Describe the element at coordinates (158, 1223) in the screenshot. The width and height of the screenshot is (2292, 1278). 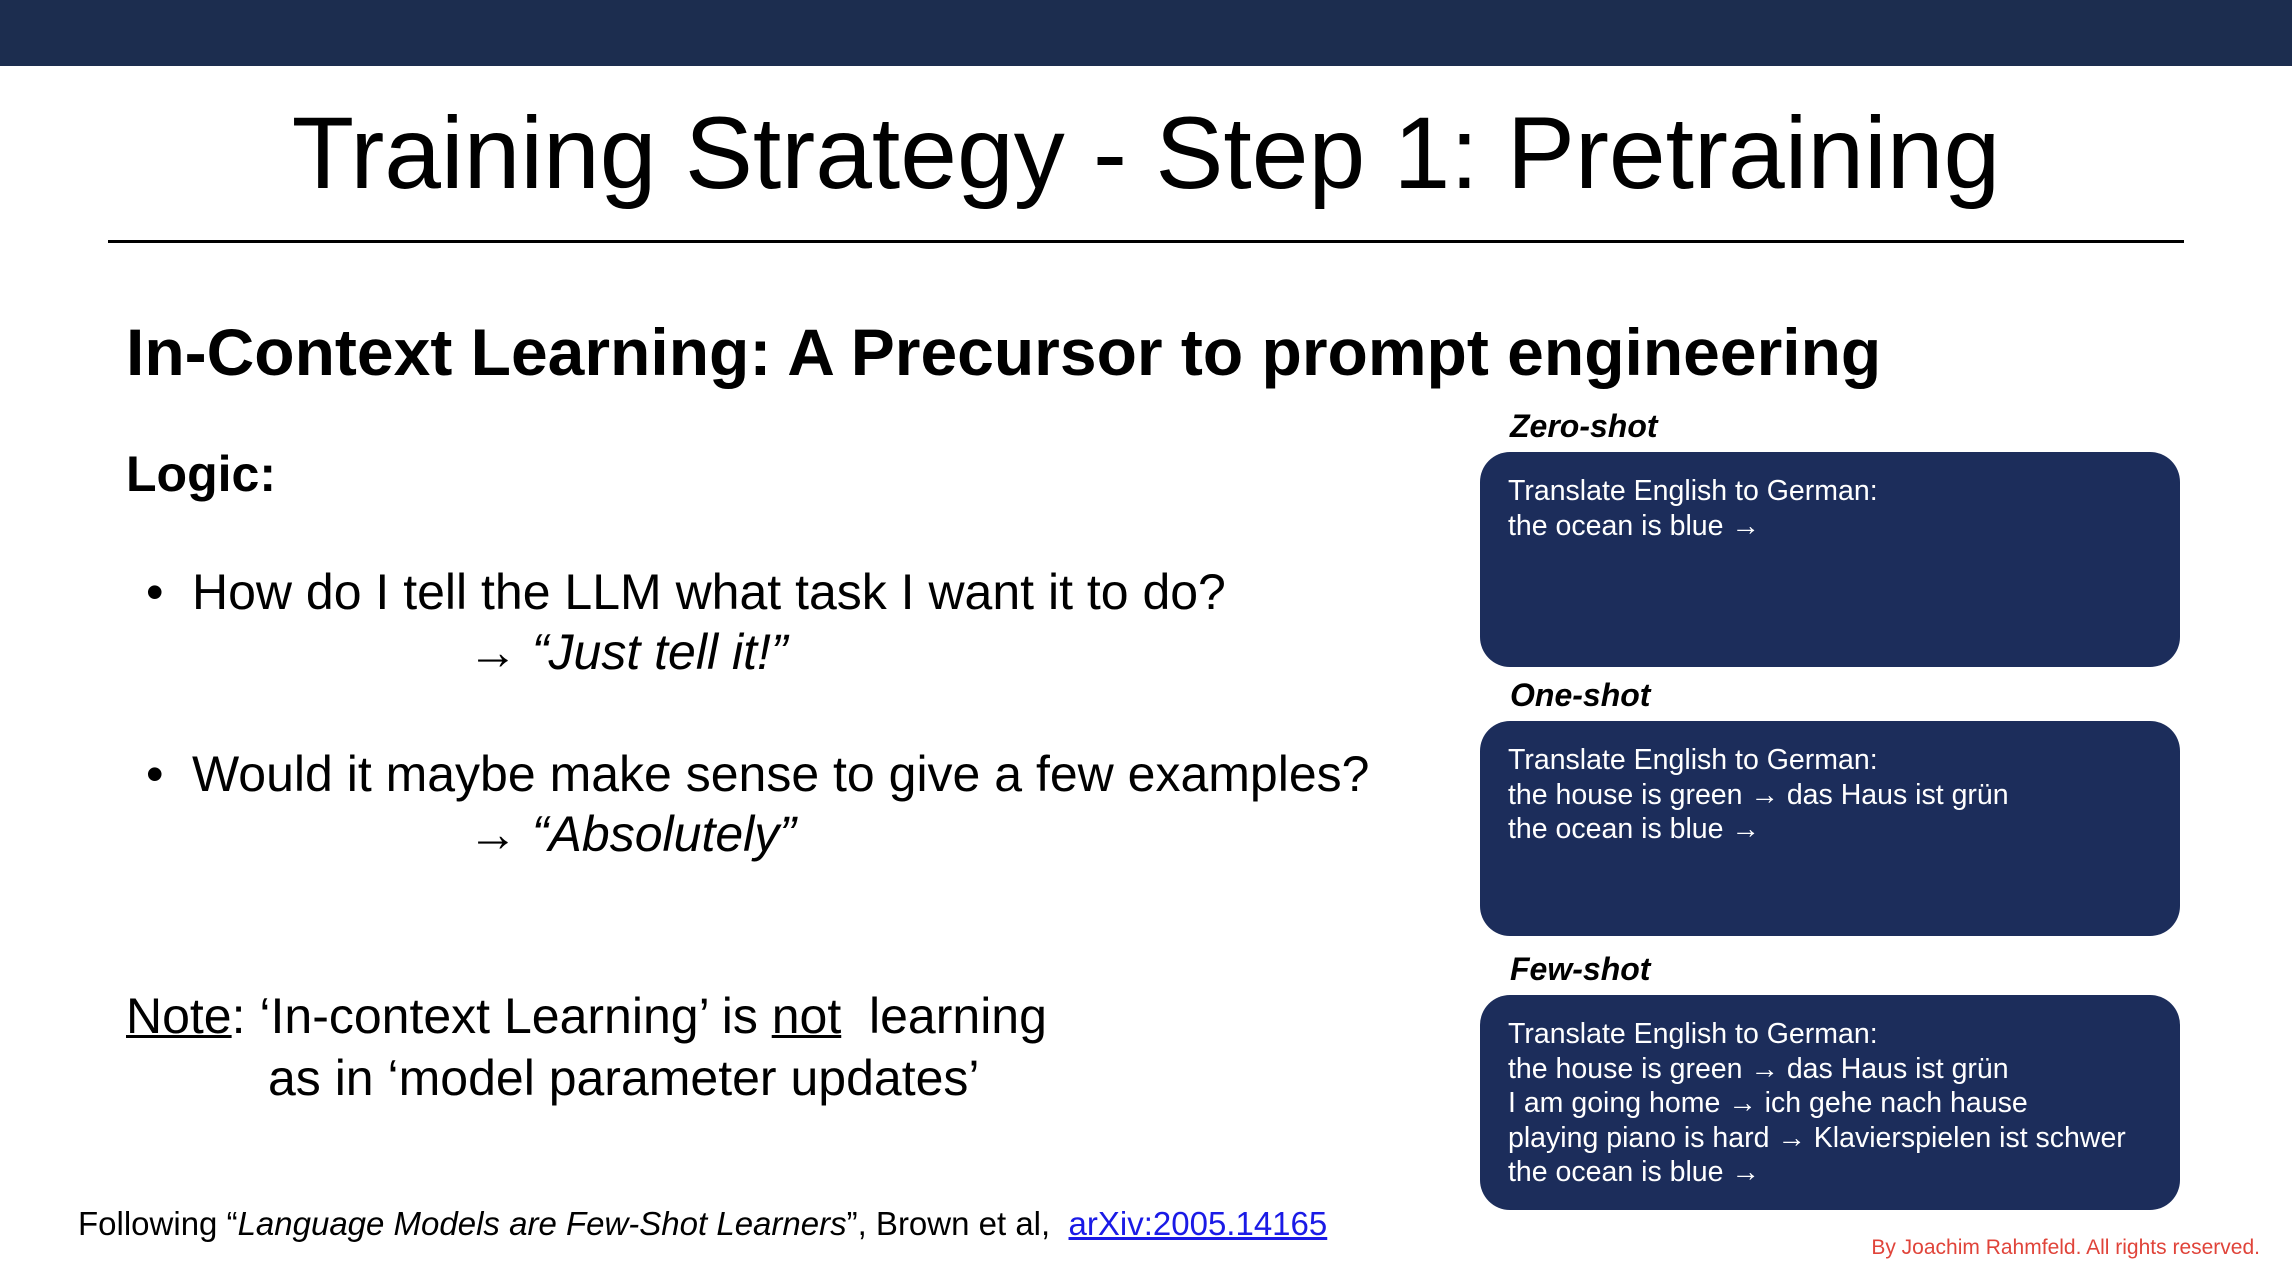
I see `citation-prefix: Following “` at that location.